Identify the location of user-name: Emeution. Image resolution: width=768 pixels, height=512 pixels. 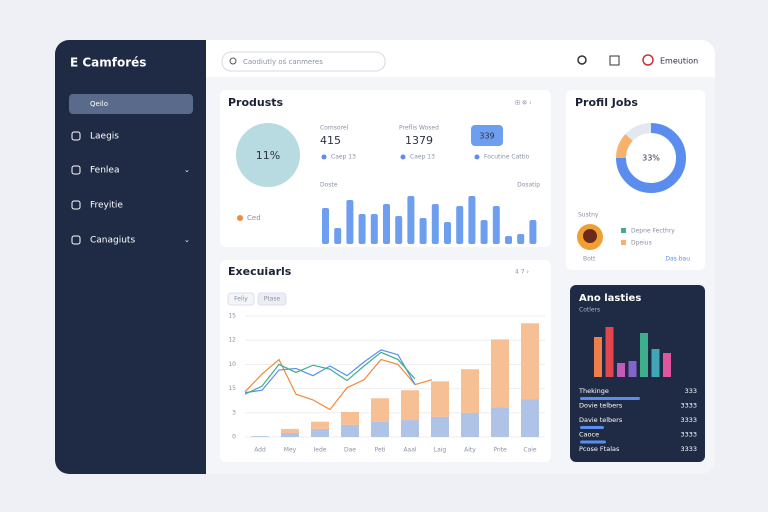
(679, 61).